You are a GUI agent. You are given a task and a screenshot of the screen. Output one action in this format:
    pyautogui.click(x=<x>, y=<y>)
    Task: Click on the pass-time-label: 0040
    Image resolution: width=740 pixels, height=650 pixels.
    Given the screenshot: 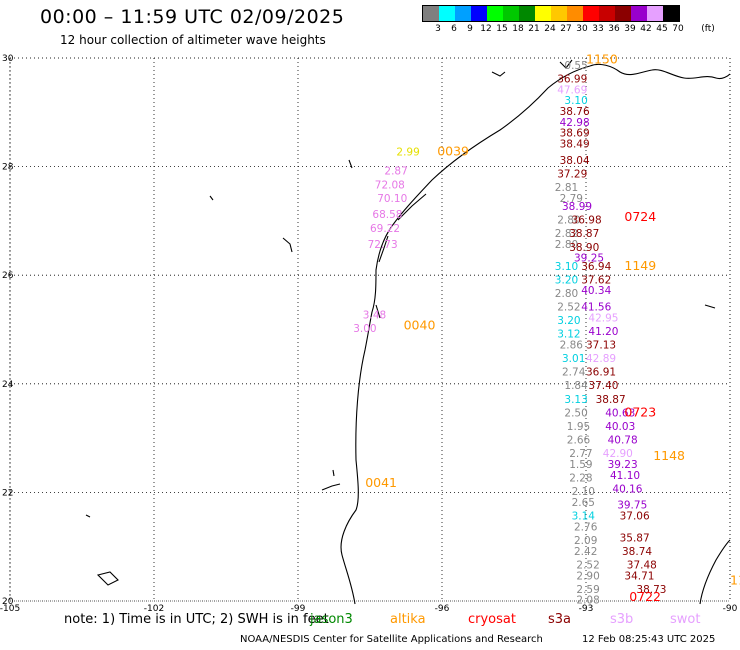 What is the action you would take?
    pyautogui.click(x=420, y=325)
    